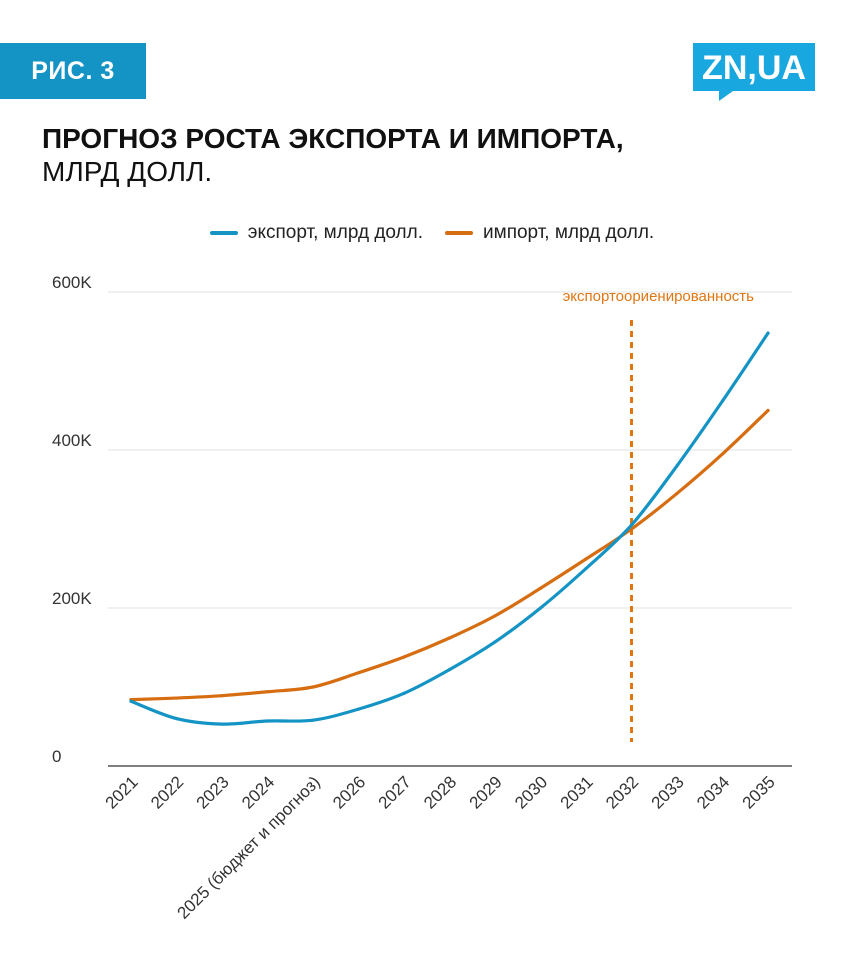  Describe the element at coordinates (127, 171) in the screenshot. I see `title-unit: МЛРД ДОЛЛ.` at that location.